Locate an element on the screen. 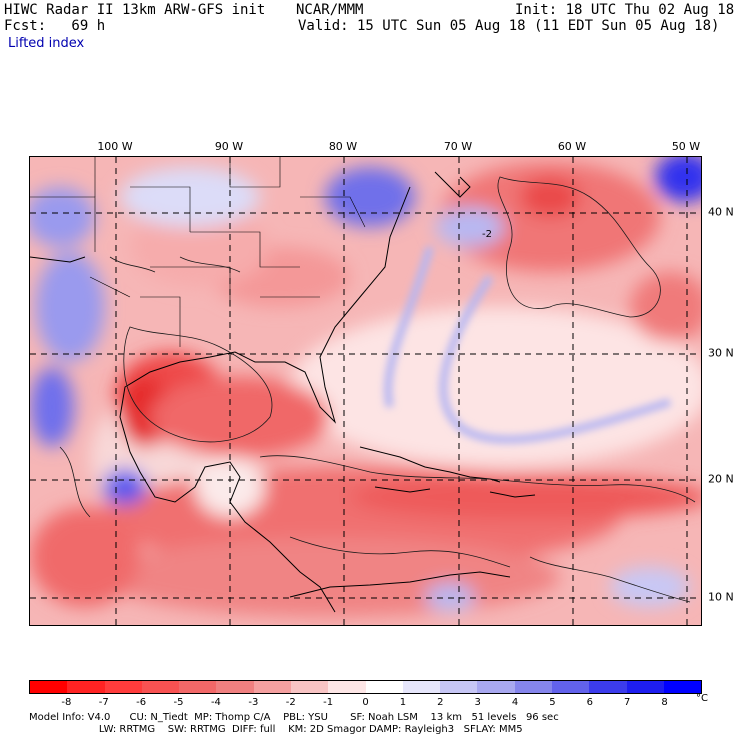 Image resolution: width=740 pixels, height=740 pixels. field-name: Lifted index is located at coordinates (46, 43).